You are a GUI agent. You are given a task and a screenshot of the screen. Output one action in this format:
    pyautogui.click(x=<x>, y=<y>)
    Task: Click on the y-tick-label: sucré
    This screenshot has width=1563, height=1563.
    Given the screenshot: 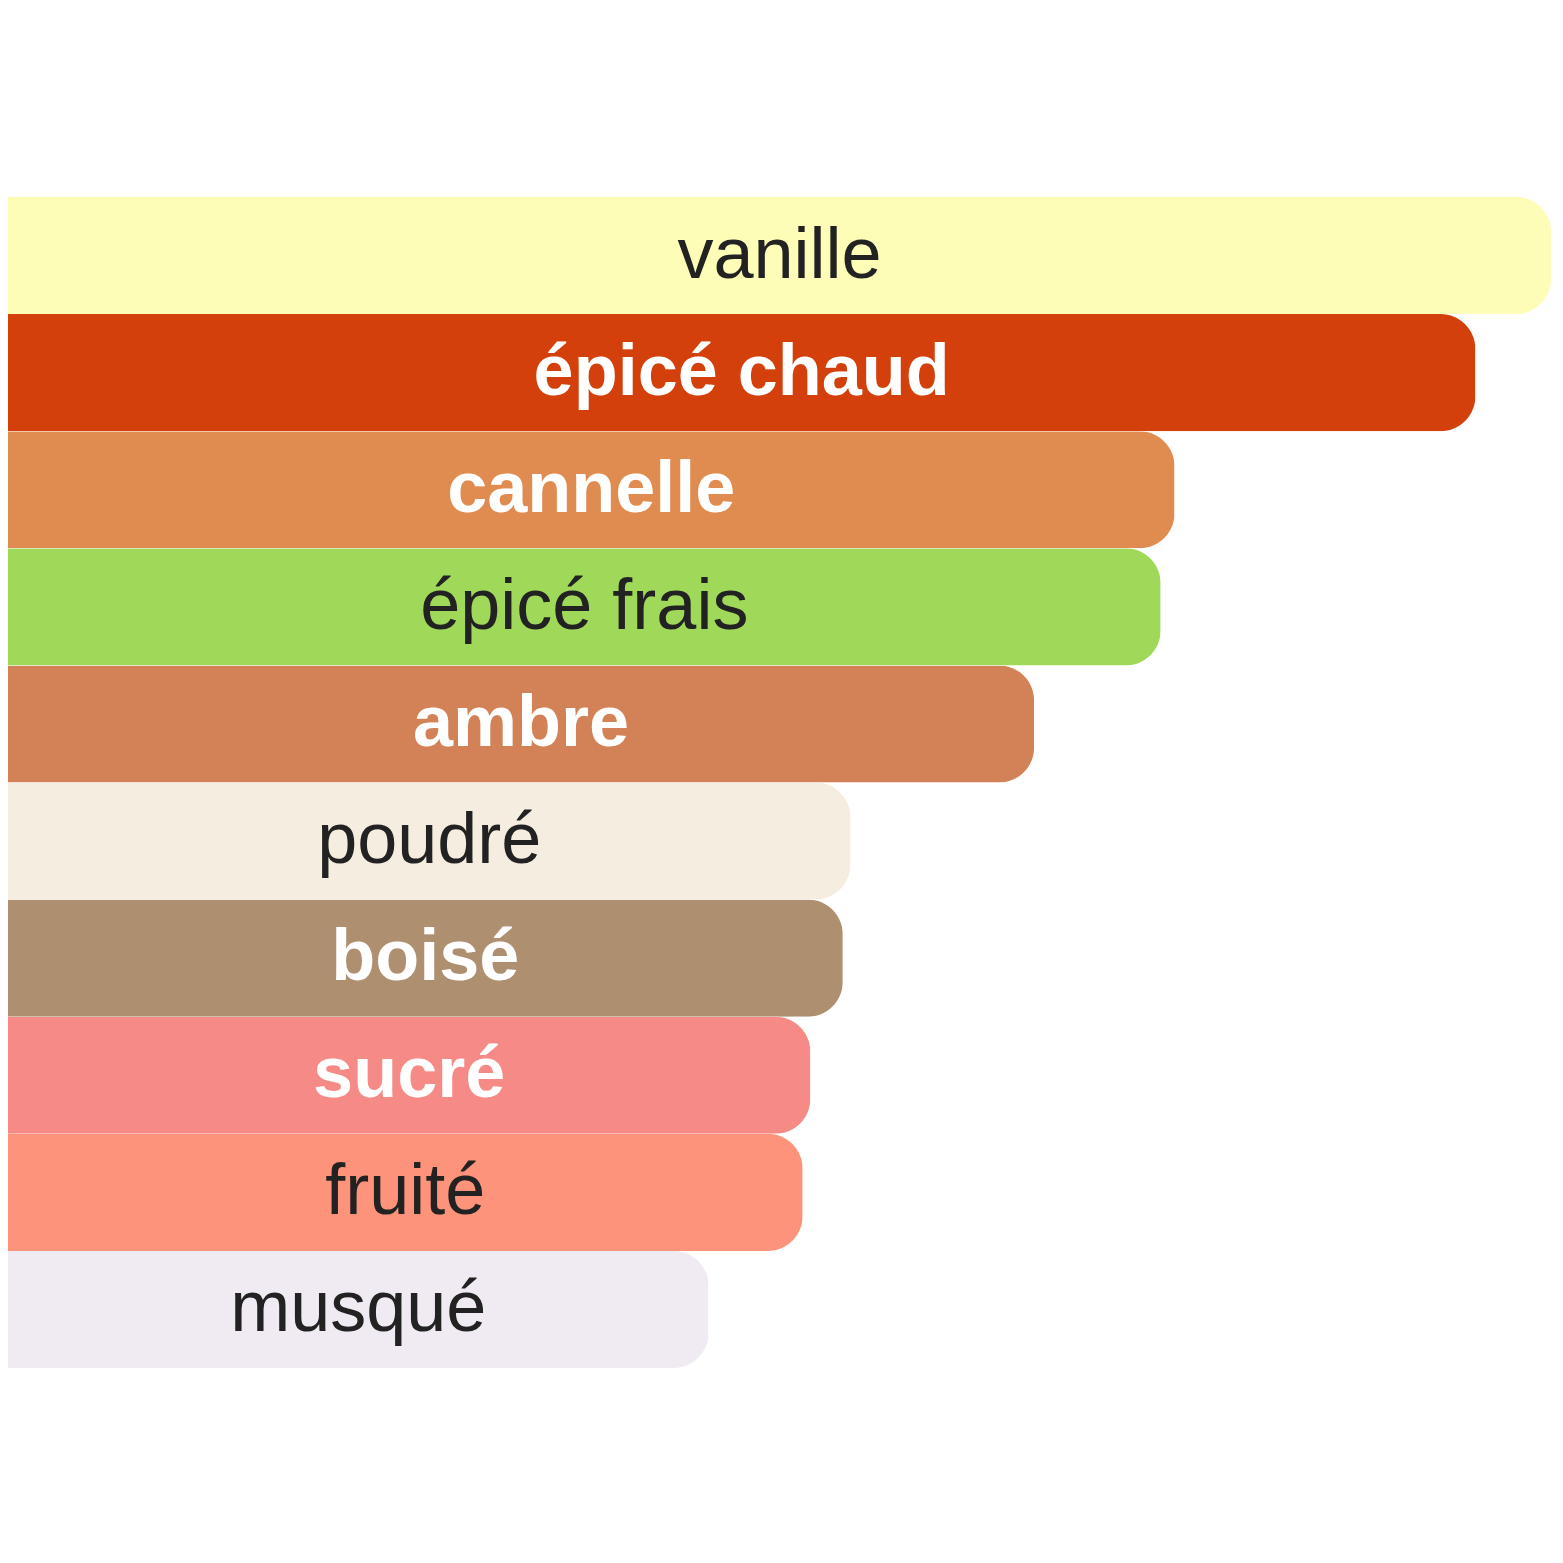 What is the action you would take?
    pyautogui.click(x=409, y=1072)
    